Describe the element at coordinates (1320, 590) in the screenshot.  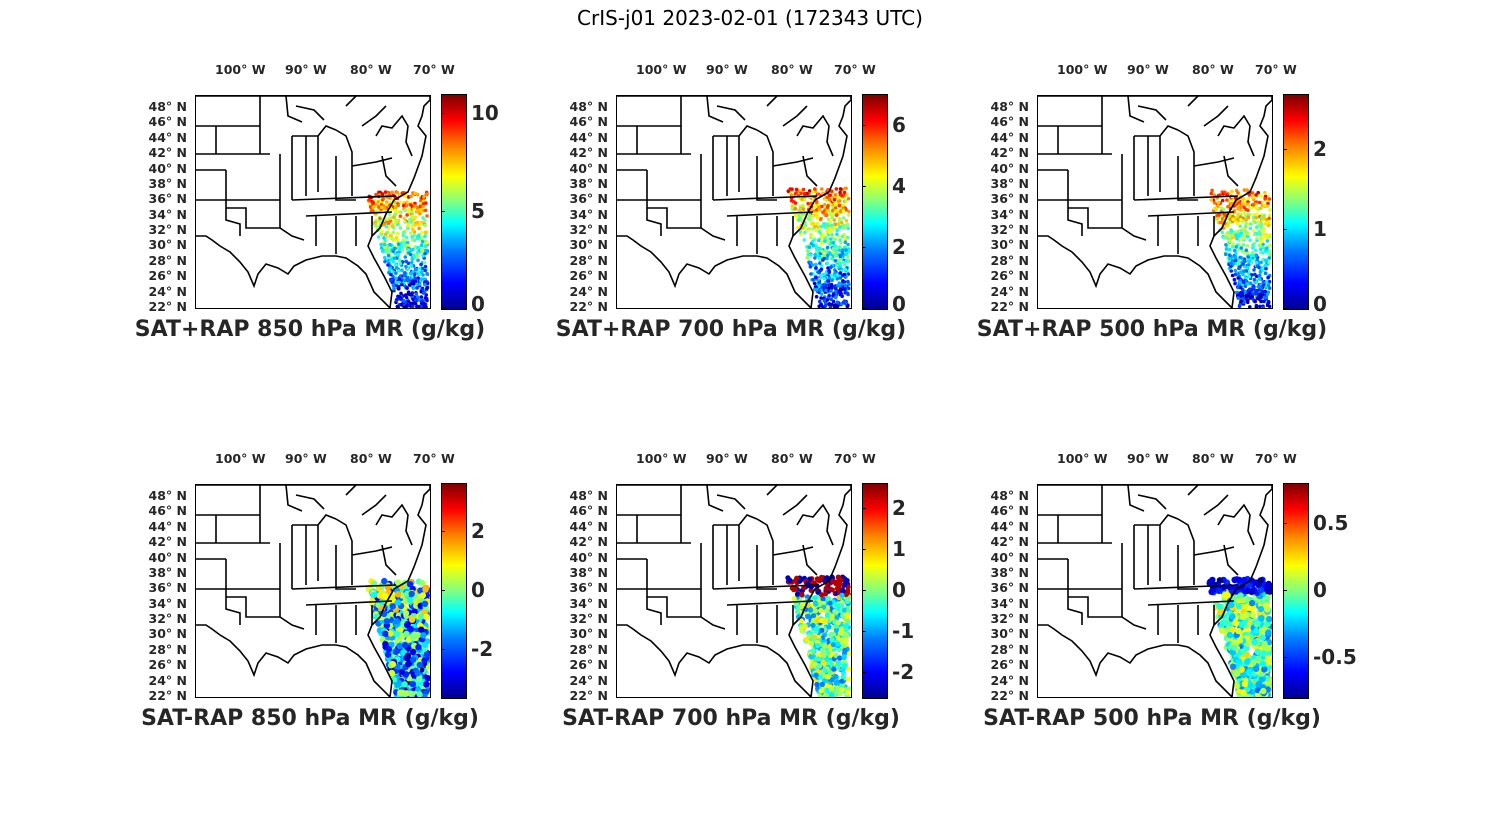
I see `colorbar-tick-label: 0` at that location.